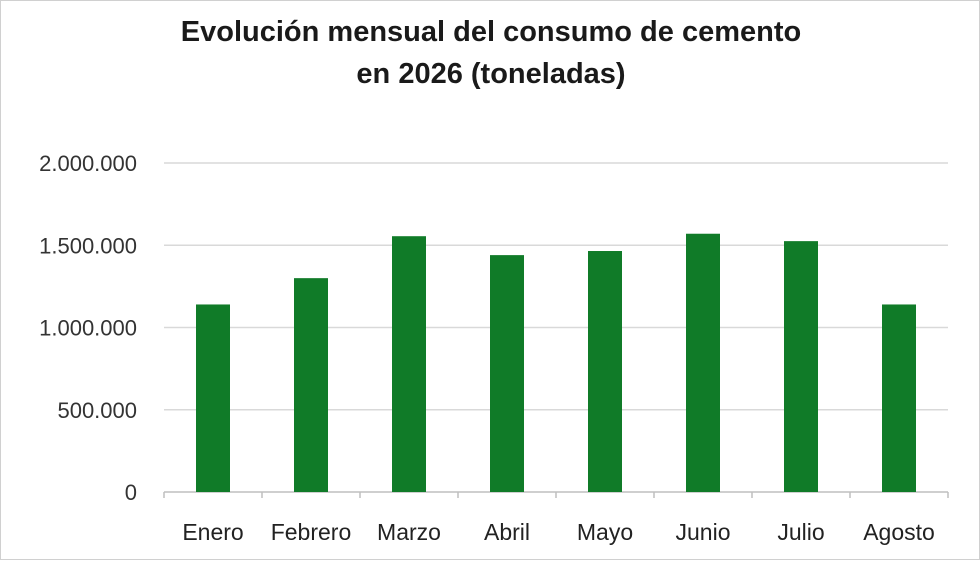 The height and width of the screenshot is (561, 980). Describe the element at coordinates (88, 245) in the screenshot. I see `y-tick-label: 1.500.000` at that location.